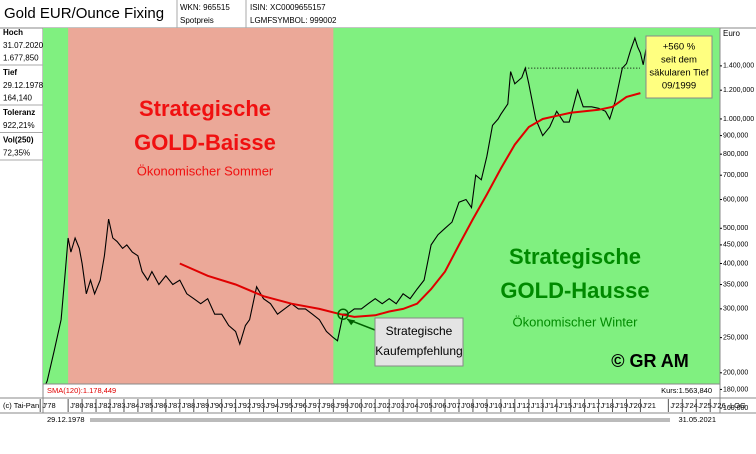  What do you see at coordinates (580, 405) in the screenshot?
I see `x-tick-label: J'16` at bounding box center [580, 405].